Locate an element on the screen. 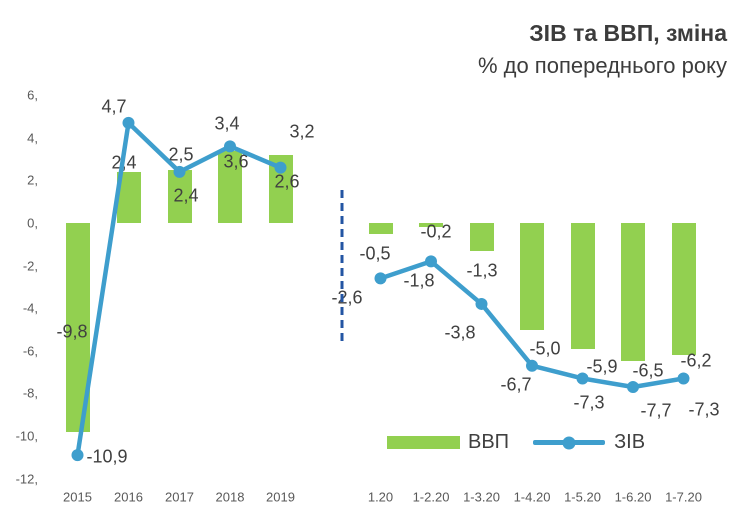 This screenshot has width=733, height=522. y-axis-tick--4: -4, is located at coordinates (30, 308).